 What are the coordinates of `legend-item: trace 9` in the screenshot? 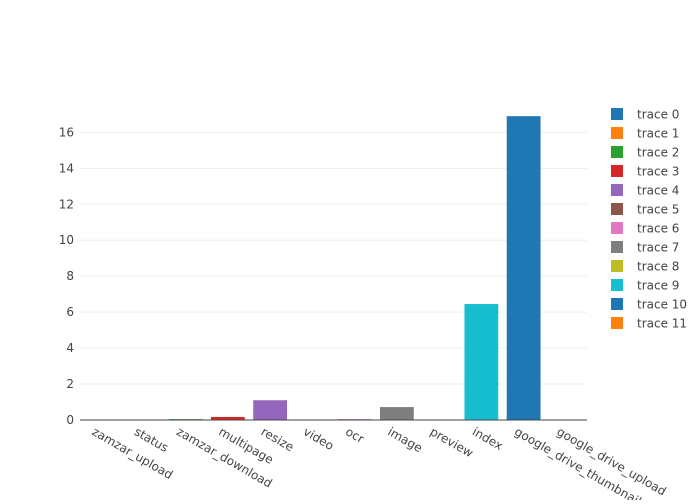 It's located at (645, 286).